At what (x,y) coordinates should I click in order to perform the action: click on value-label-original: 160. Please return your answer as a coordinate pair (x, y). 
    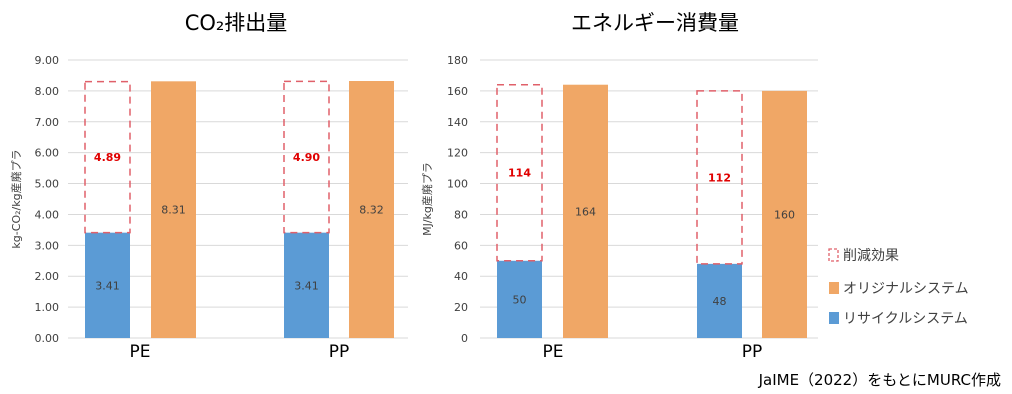
    Looking at the image, I should click on (784, 214).